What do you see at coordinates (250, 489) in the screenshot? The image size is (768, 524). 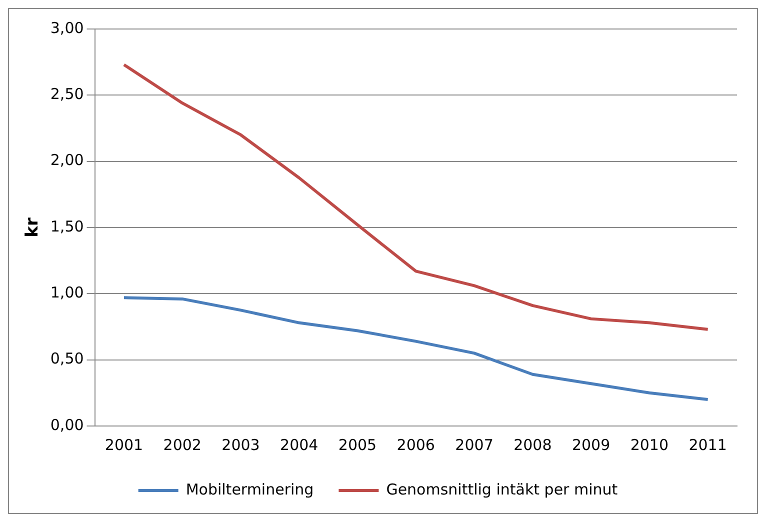 I see `legend-label: Mobilterminering` at bounding box center [250, 489].